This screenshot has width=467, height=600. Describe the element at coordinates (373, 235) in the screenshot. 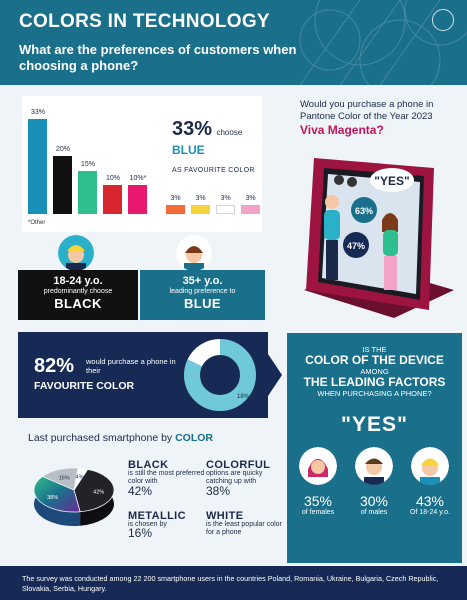

I see `foldable-phone-illustration: "YES" 63% 47%` at that location.